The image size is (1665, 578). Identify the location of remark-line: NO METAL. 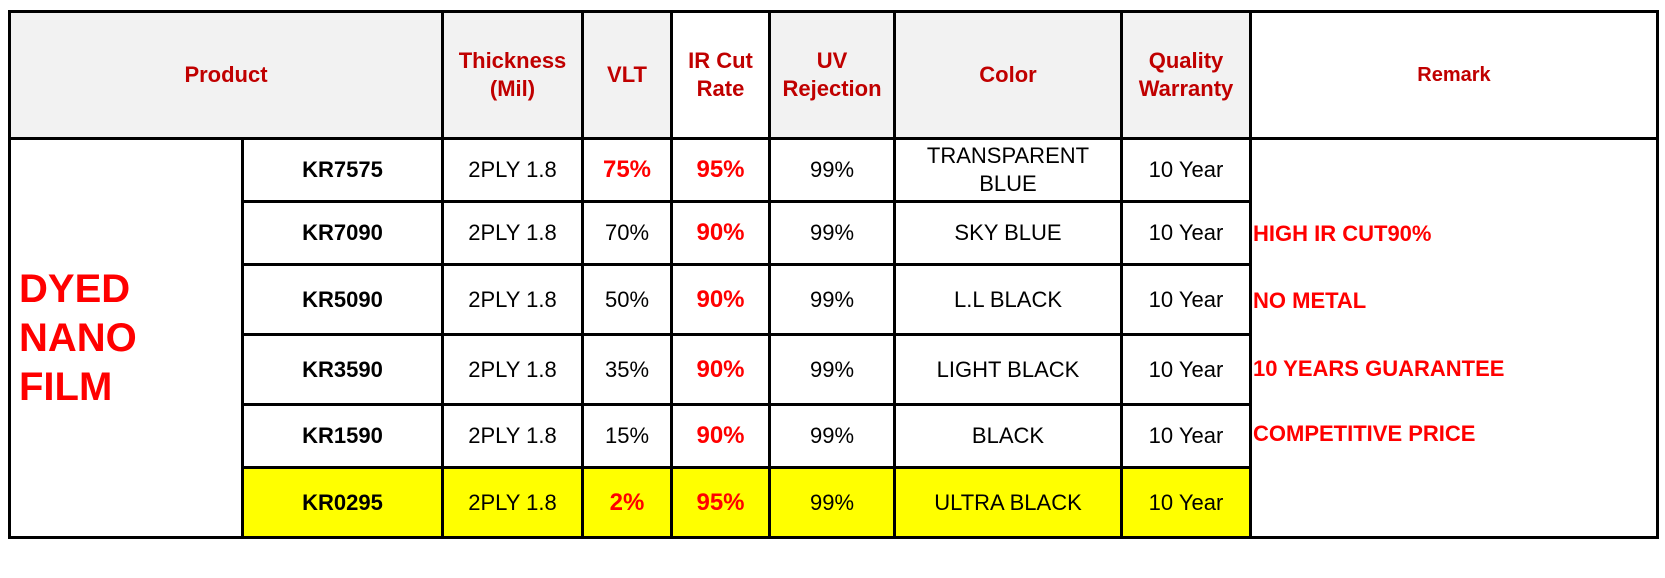
(1310, 300).